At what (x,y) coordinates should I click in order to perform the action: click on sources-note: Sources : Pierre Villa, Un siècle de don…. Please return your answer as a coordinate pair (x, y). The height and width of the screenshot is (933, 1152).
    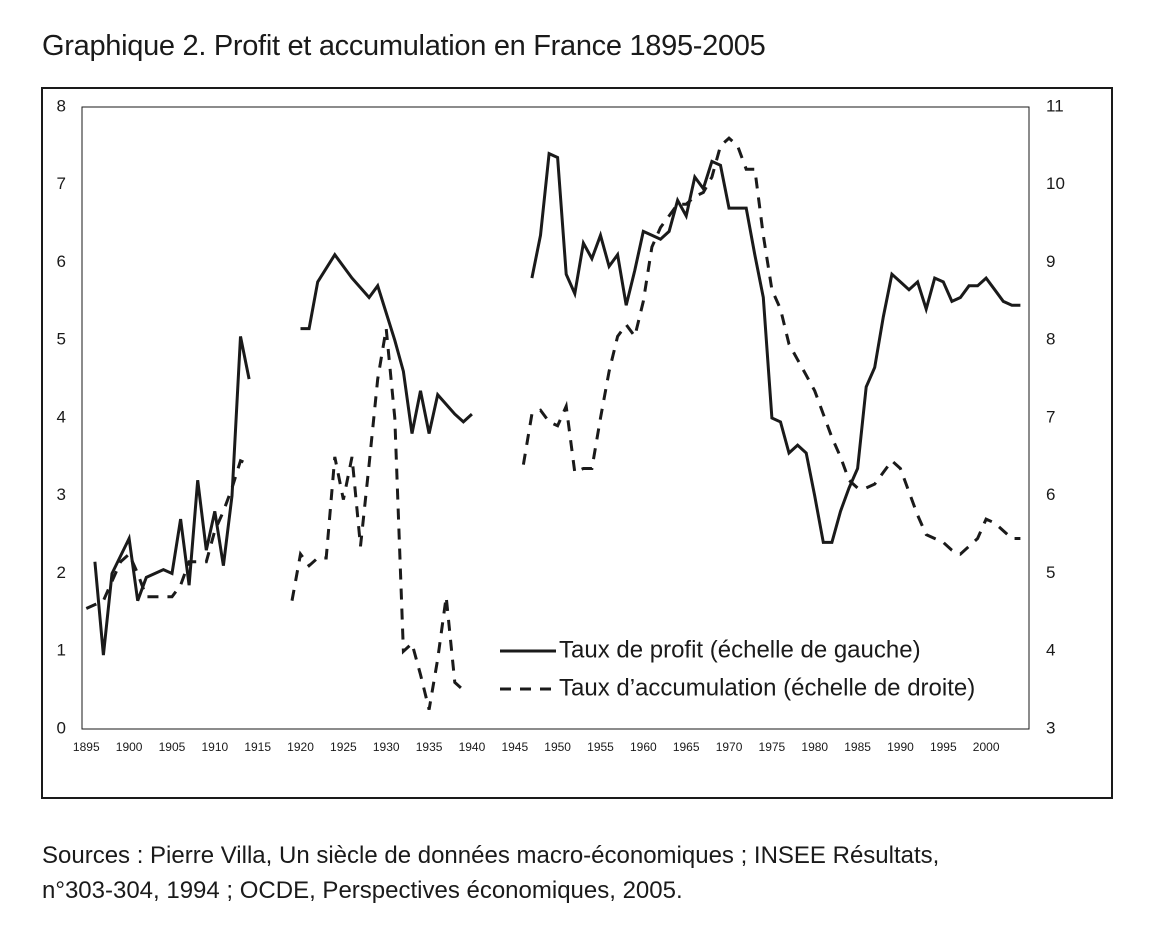
    Looking at the image, I should click on (490, 873).